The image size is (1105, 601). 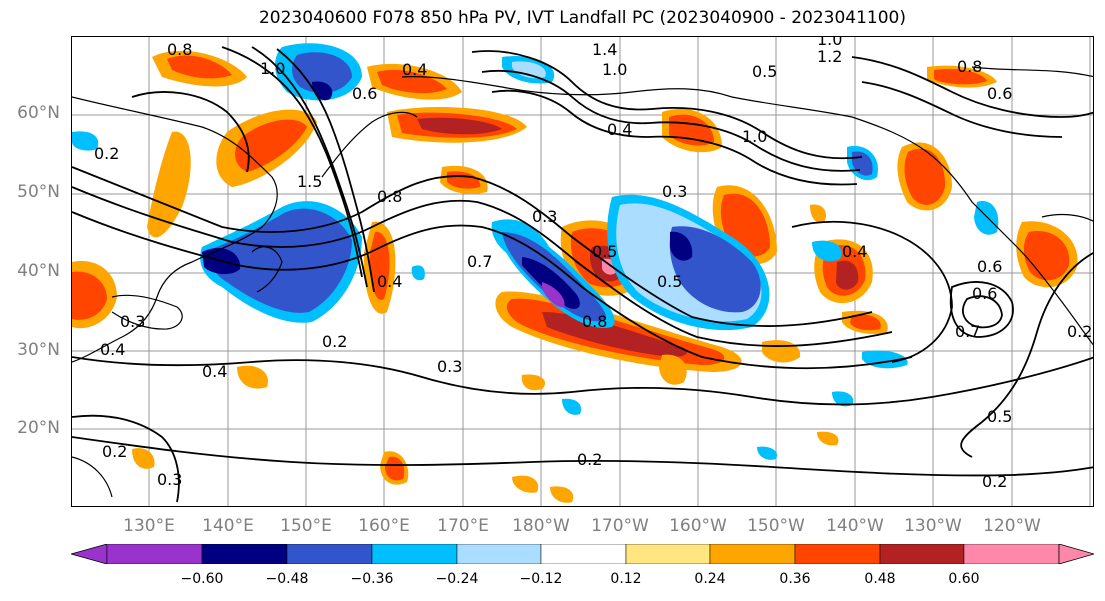 What do you see at coordinates (933, 526) in the screenshot?
I see `lon-label-130w: 130°W` at bounding box center [933, 526].